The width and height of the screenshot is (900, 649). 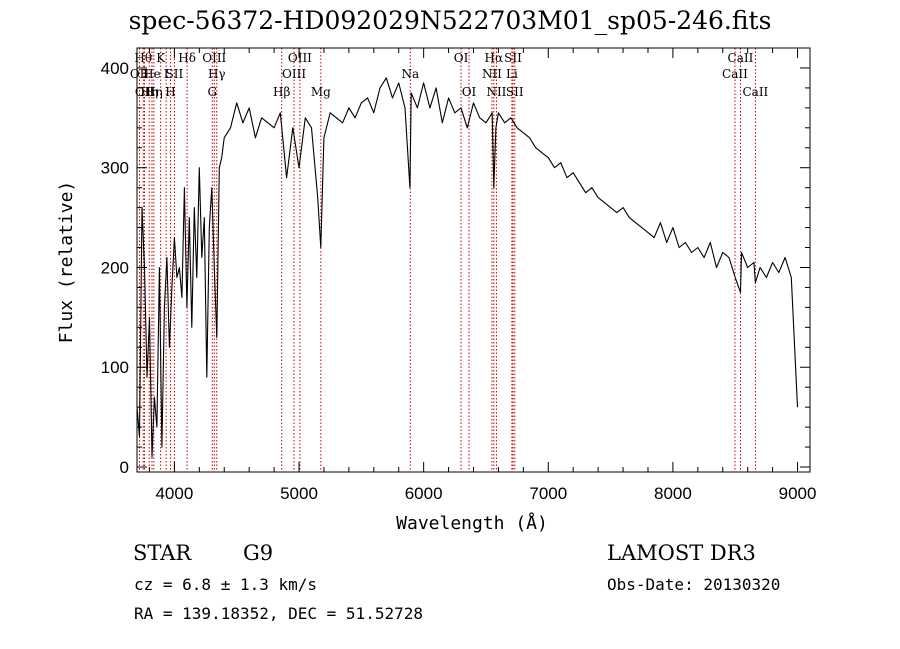 What do you see at coordinates (494, 58) in the screenshot?
I see `line-label: Hα` at bounding box center [494, 58].